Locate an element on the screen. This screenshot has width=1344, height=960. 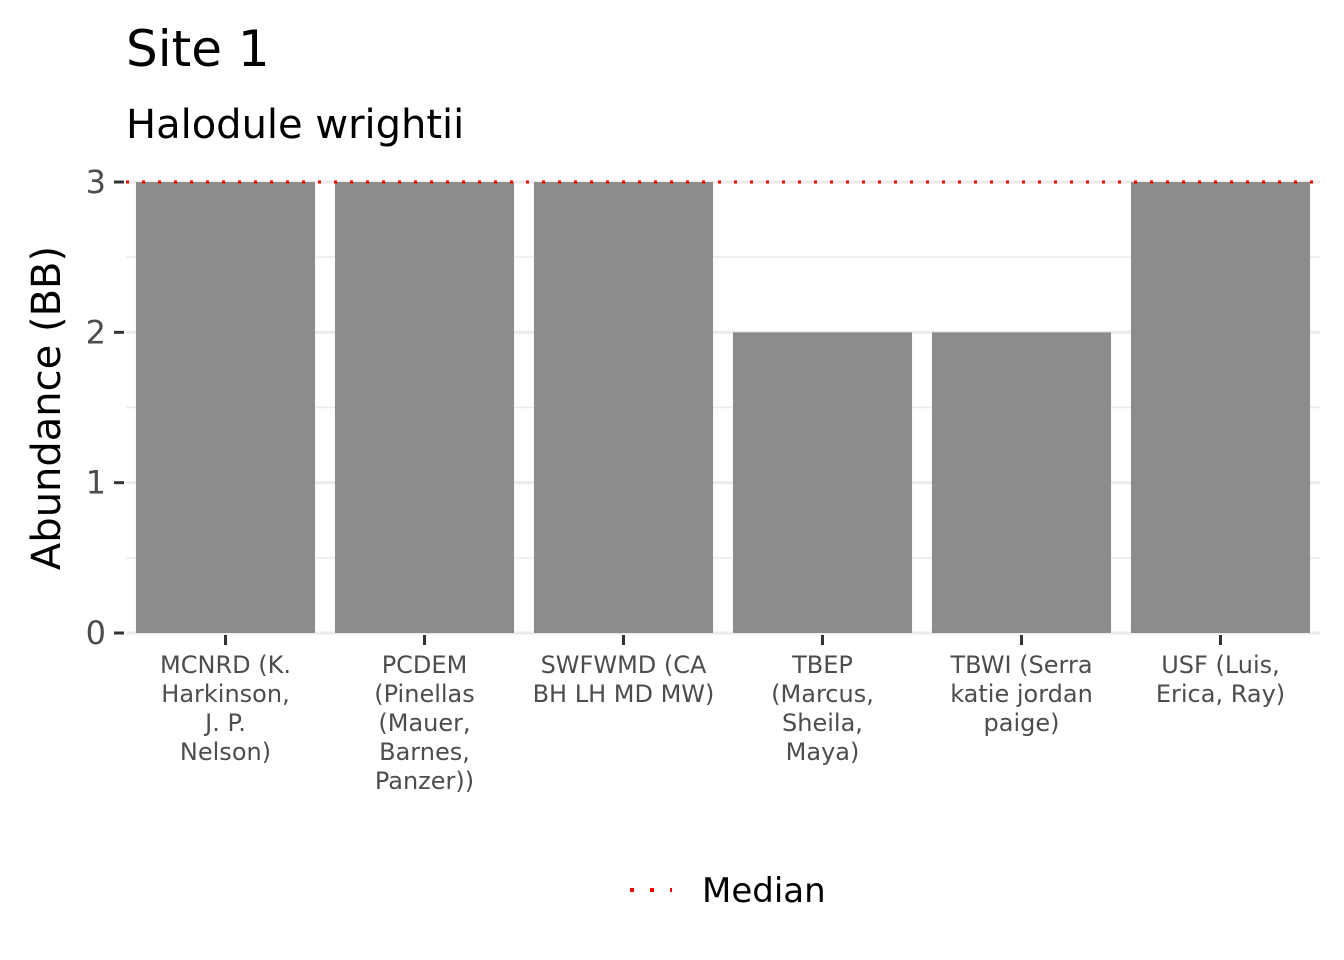
x-tick-label: SWFWMD (CA BH LH MD MW) is located at coordinates (624, 679).